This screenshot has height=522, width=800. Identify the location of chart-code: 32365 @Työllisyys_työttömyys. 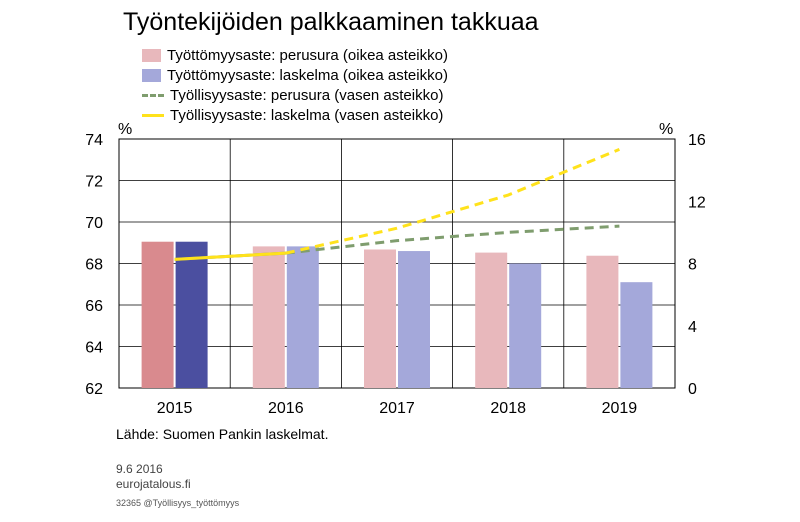
(178, 503).